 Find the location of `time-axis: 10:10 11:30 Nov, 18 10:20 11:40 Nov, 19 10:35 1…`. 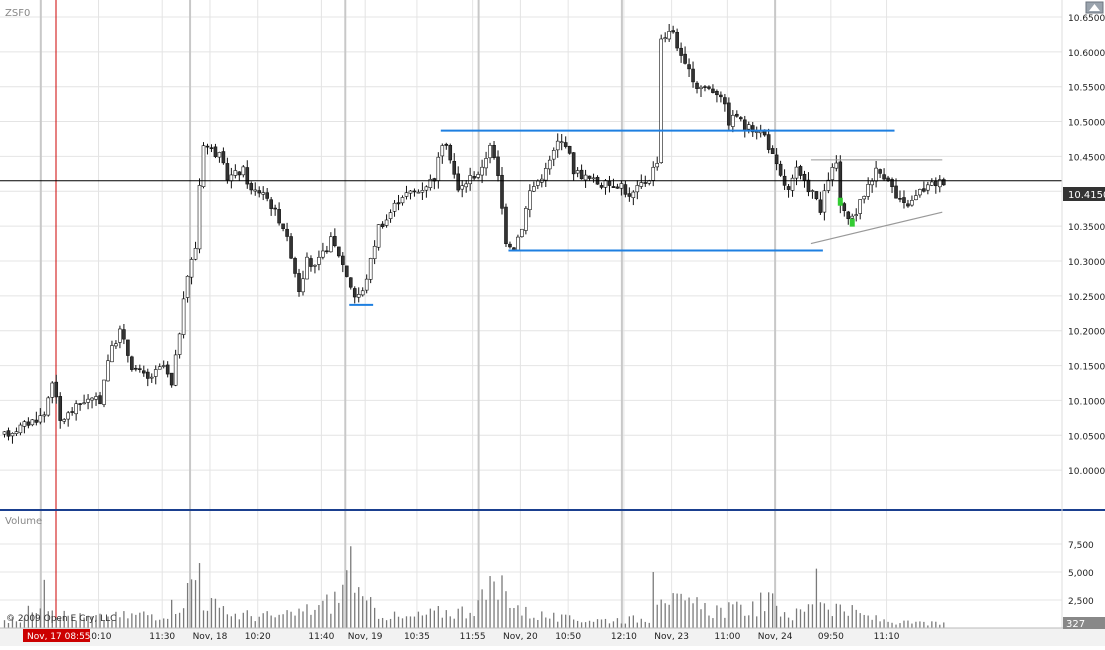

time-axis: 10:10 11:30 Nov, 18 10:20 11:40 Nov, 19 10:35 1… is located at coordinates (493, 637).